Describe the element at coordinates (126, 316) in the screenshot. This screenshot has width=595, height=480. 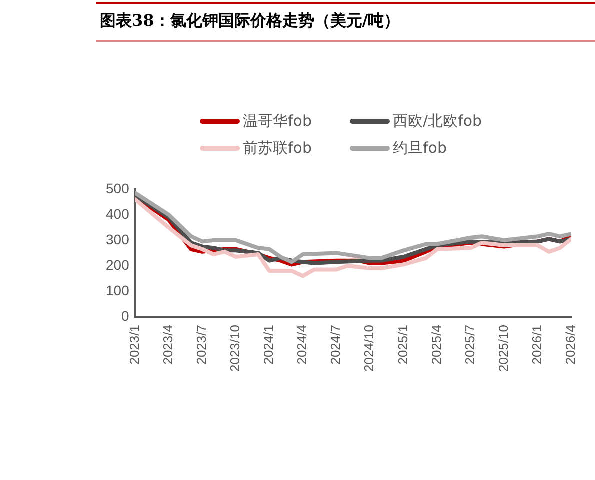
I see `y-tick-label: 0` at that location.